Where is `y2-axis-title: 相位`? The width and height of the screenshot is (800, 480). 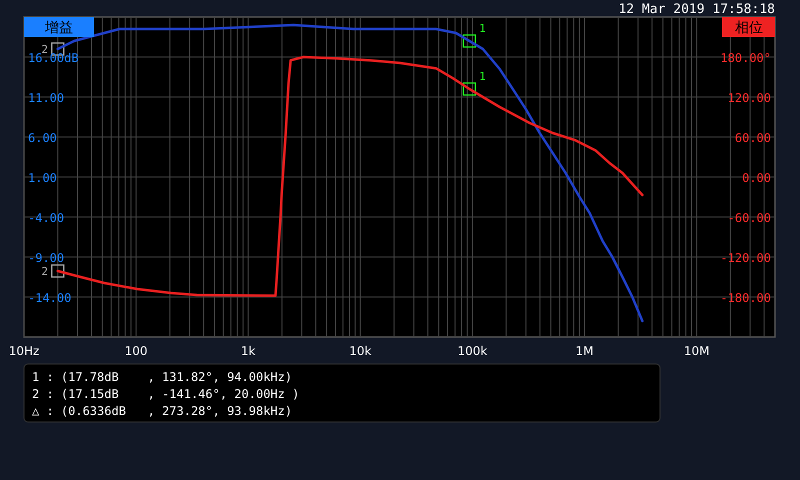 y2-axis-title: 相位 is located at coordinates (749, 28).